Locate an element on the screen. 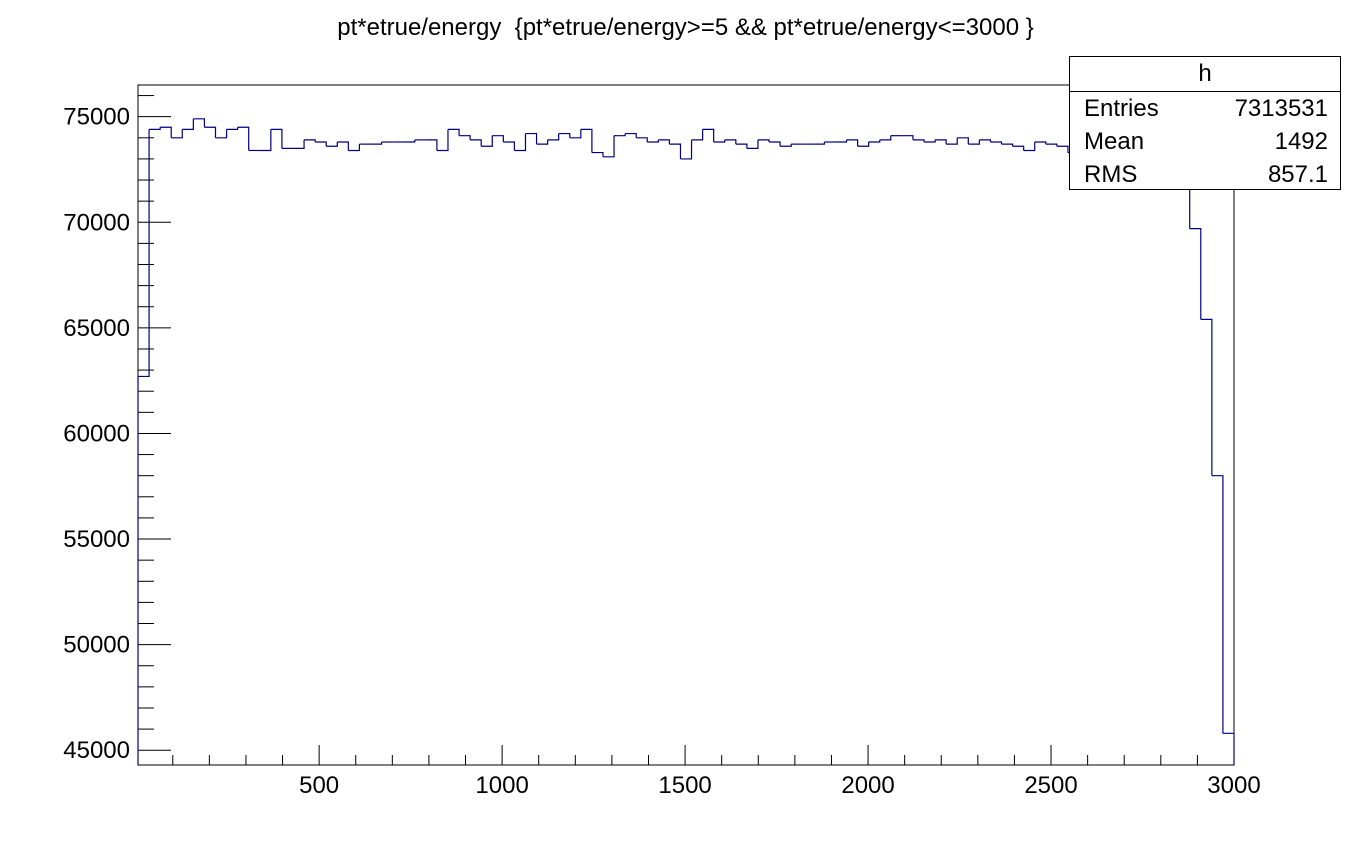 The image size is (1371, 850). y-axis: 45000 50000 55000 60000 65000 70000 75000 is located at coordinates (117, 429).